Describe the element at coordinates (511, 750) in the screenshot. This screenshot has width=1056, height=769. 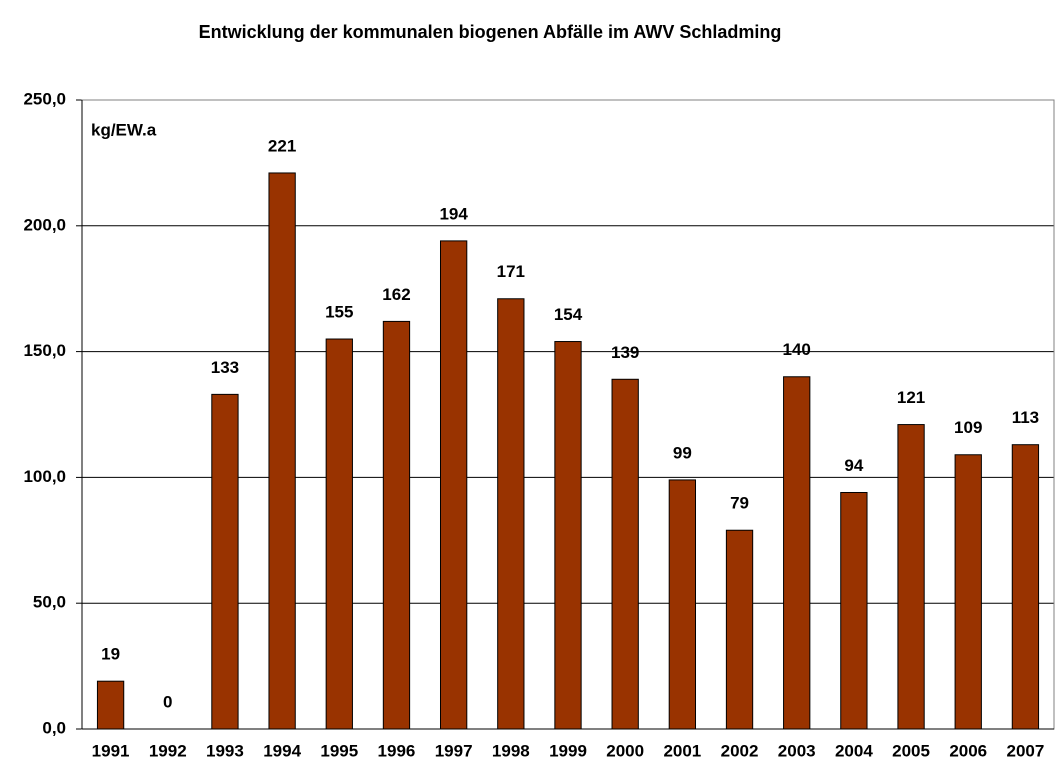
I see `x-tick-label: 1998` at that location.